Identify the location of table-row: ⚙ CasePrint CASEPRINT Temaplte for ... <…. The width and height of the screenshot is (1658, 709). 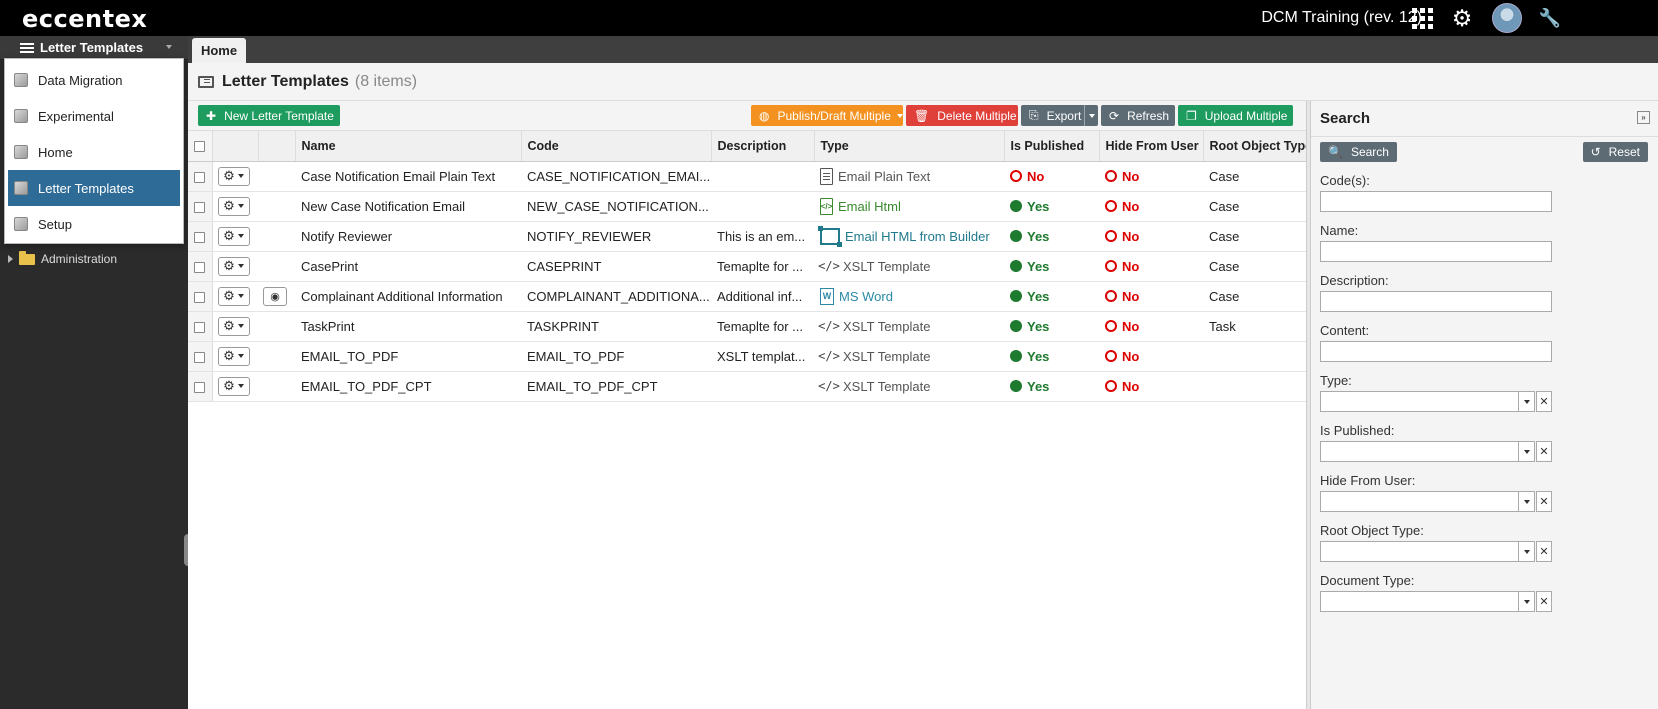
(747, 266).